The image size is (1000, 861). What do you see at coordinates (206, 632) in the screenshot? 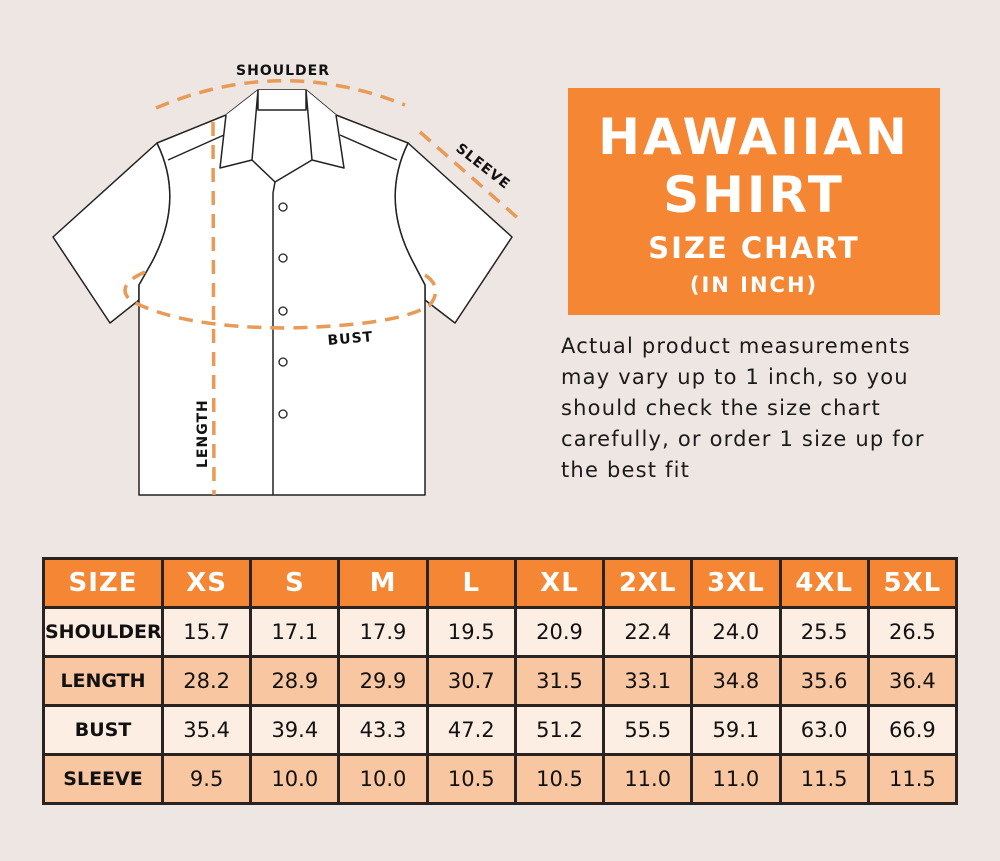
I see `table-cell: 15.7` at bounding box center [206, 632].